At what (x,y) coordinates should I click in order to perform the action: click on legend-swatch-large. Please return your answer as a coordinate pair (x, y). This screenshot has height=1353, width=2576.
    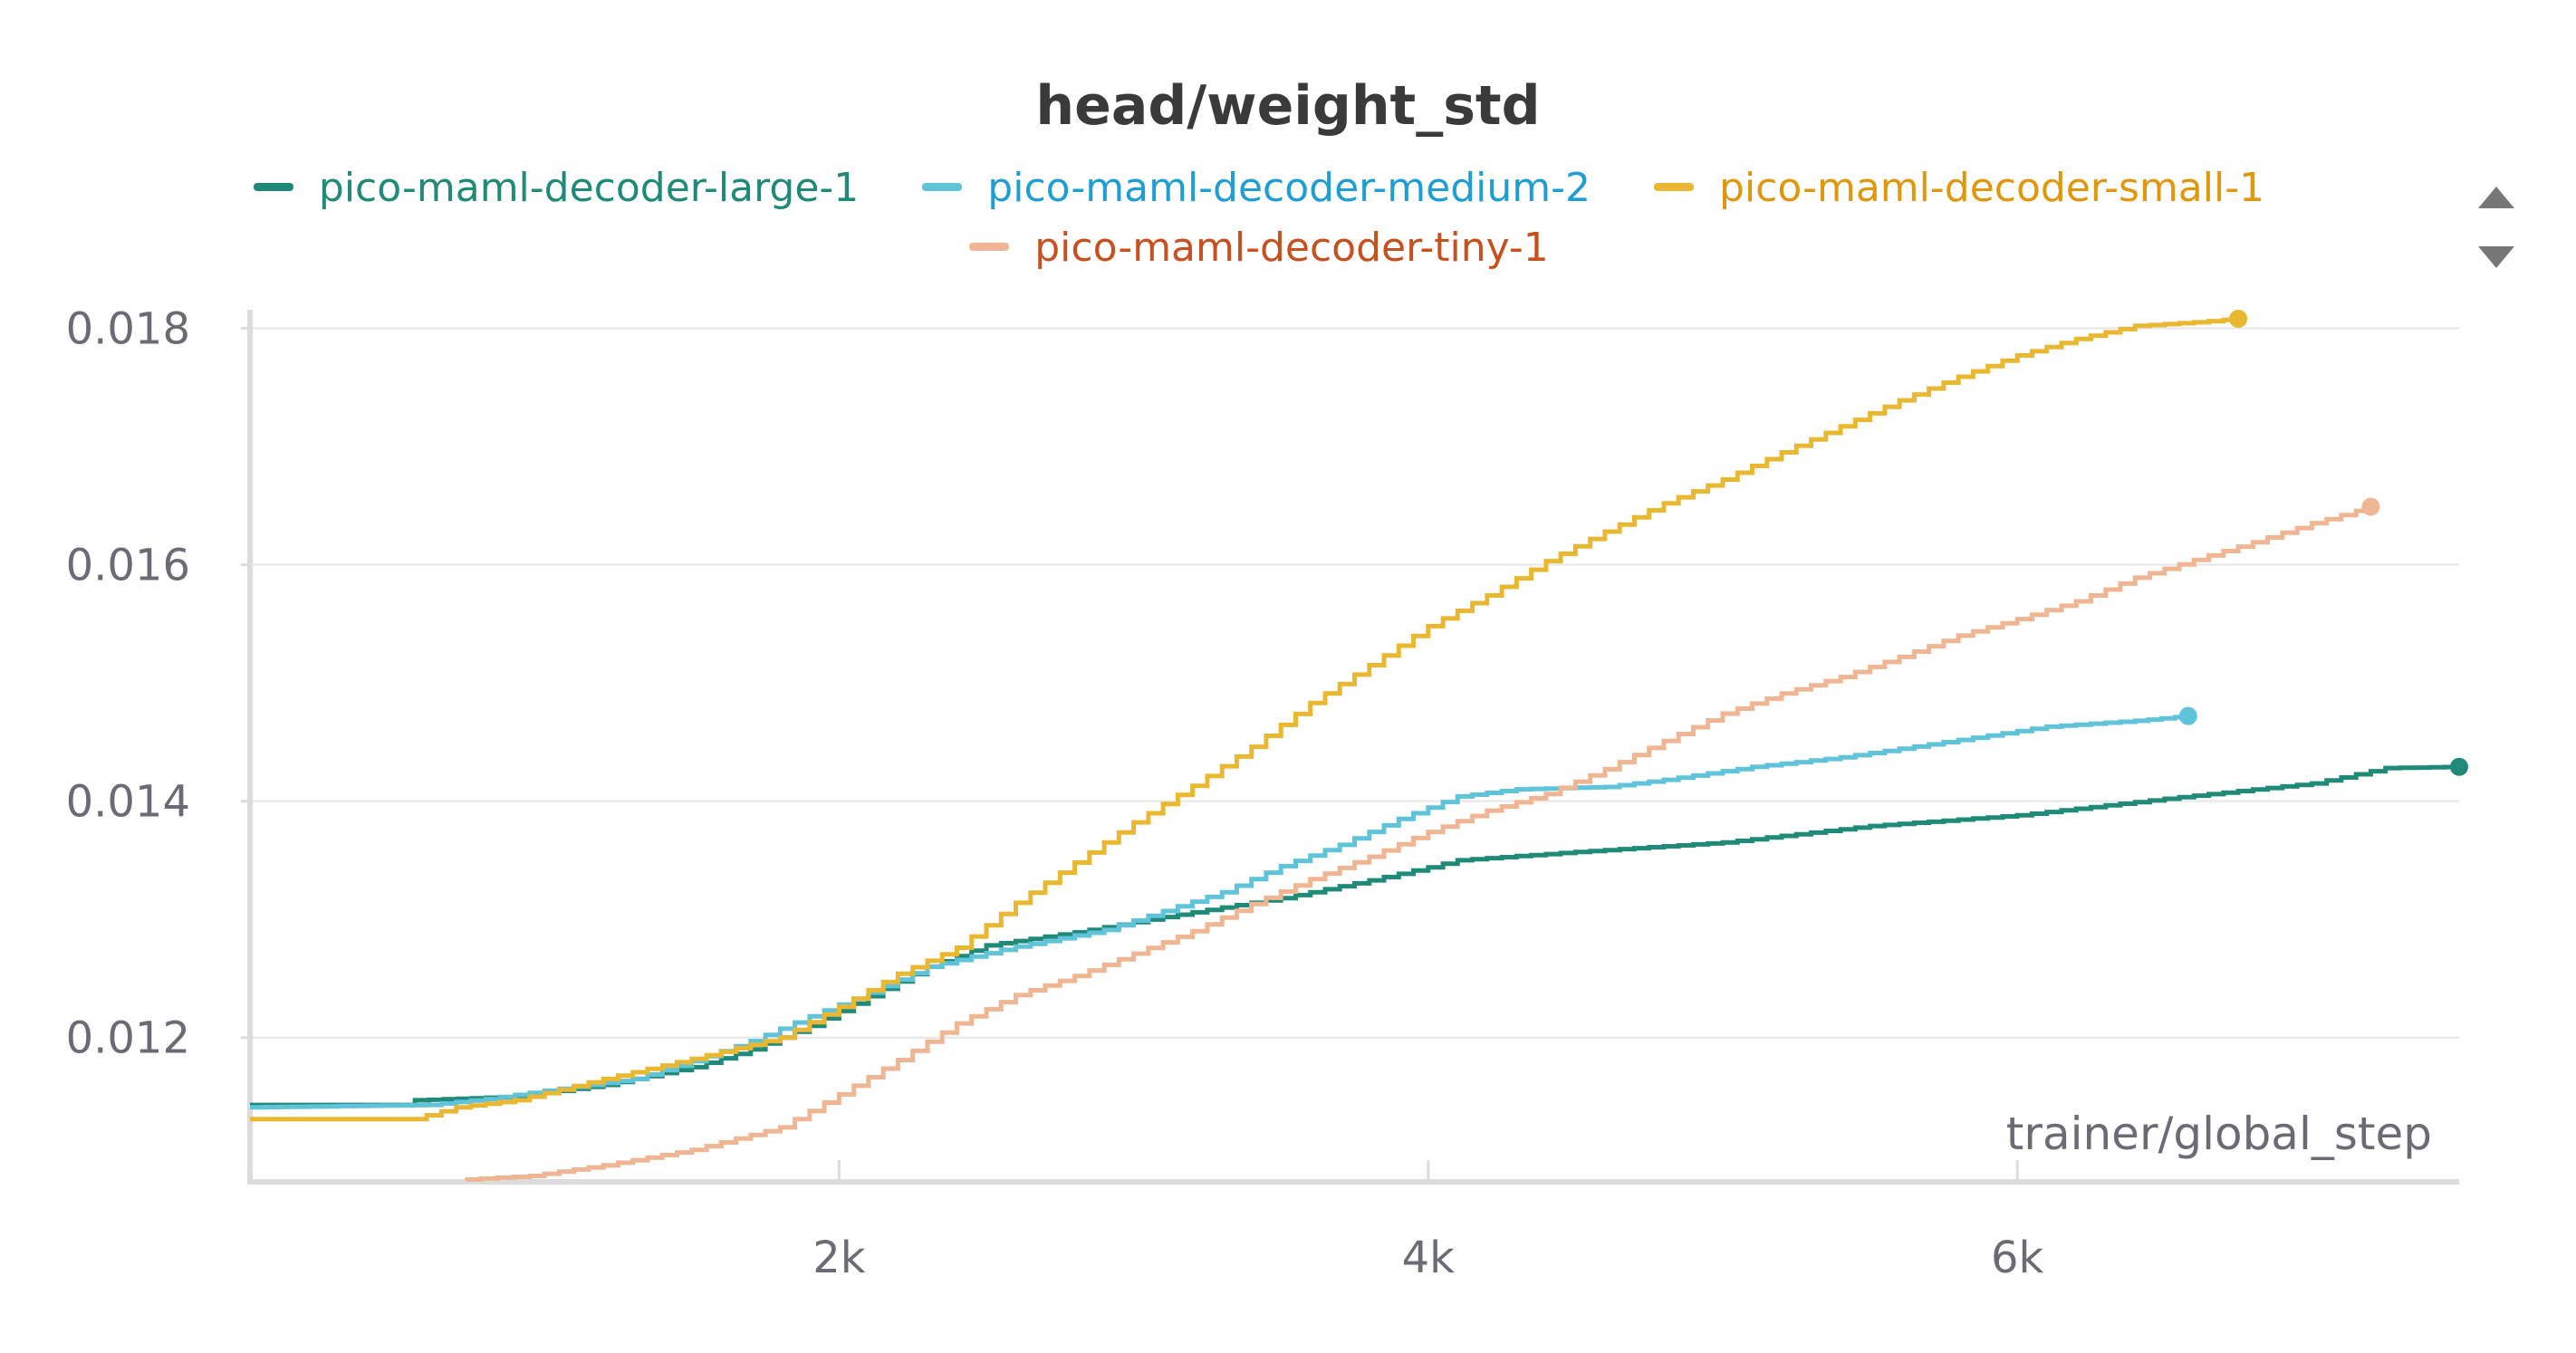
    Looking at the image, I should click on (273, 186).